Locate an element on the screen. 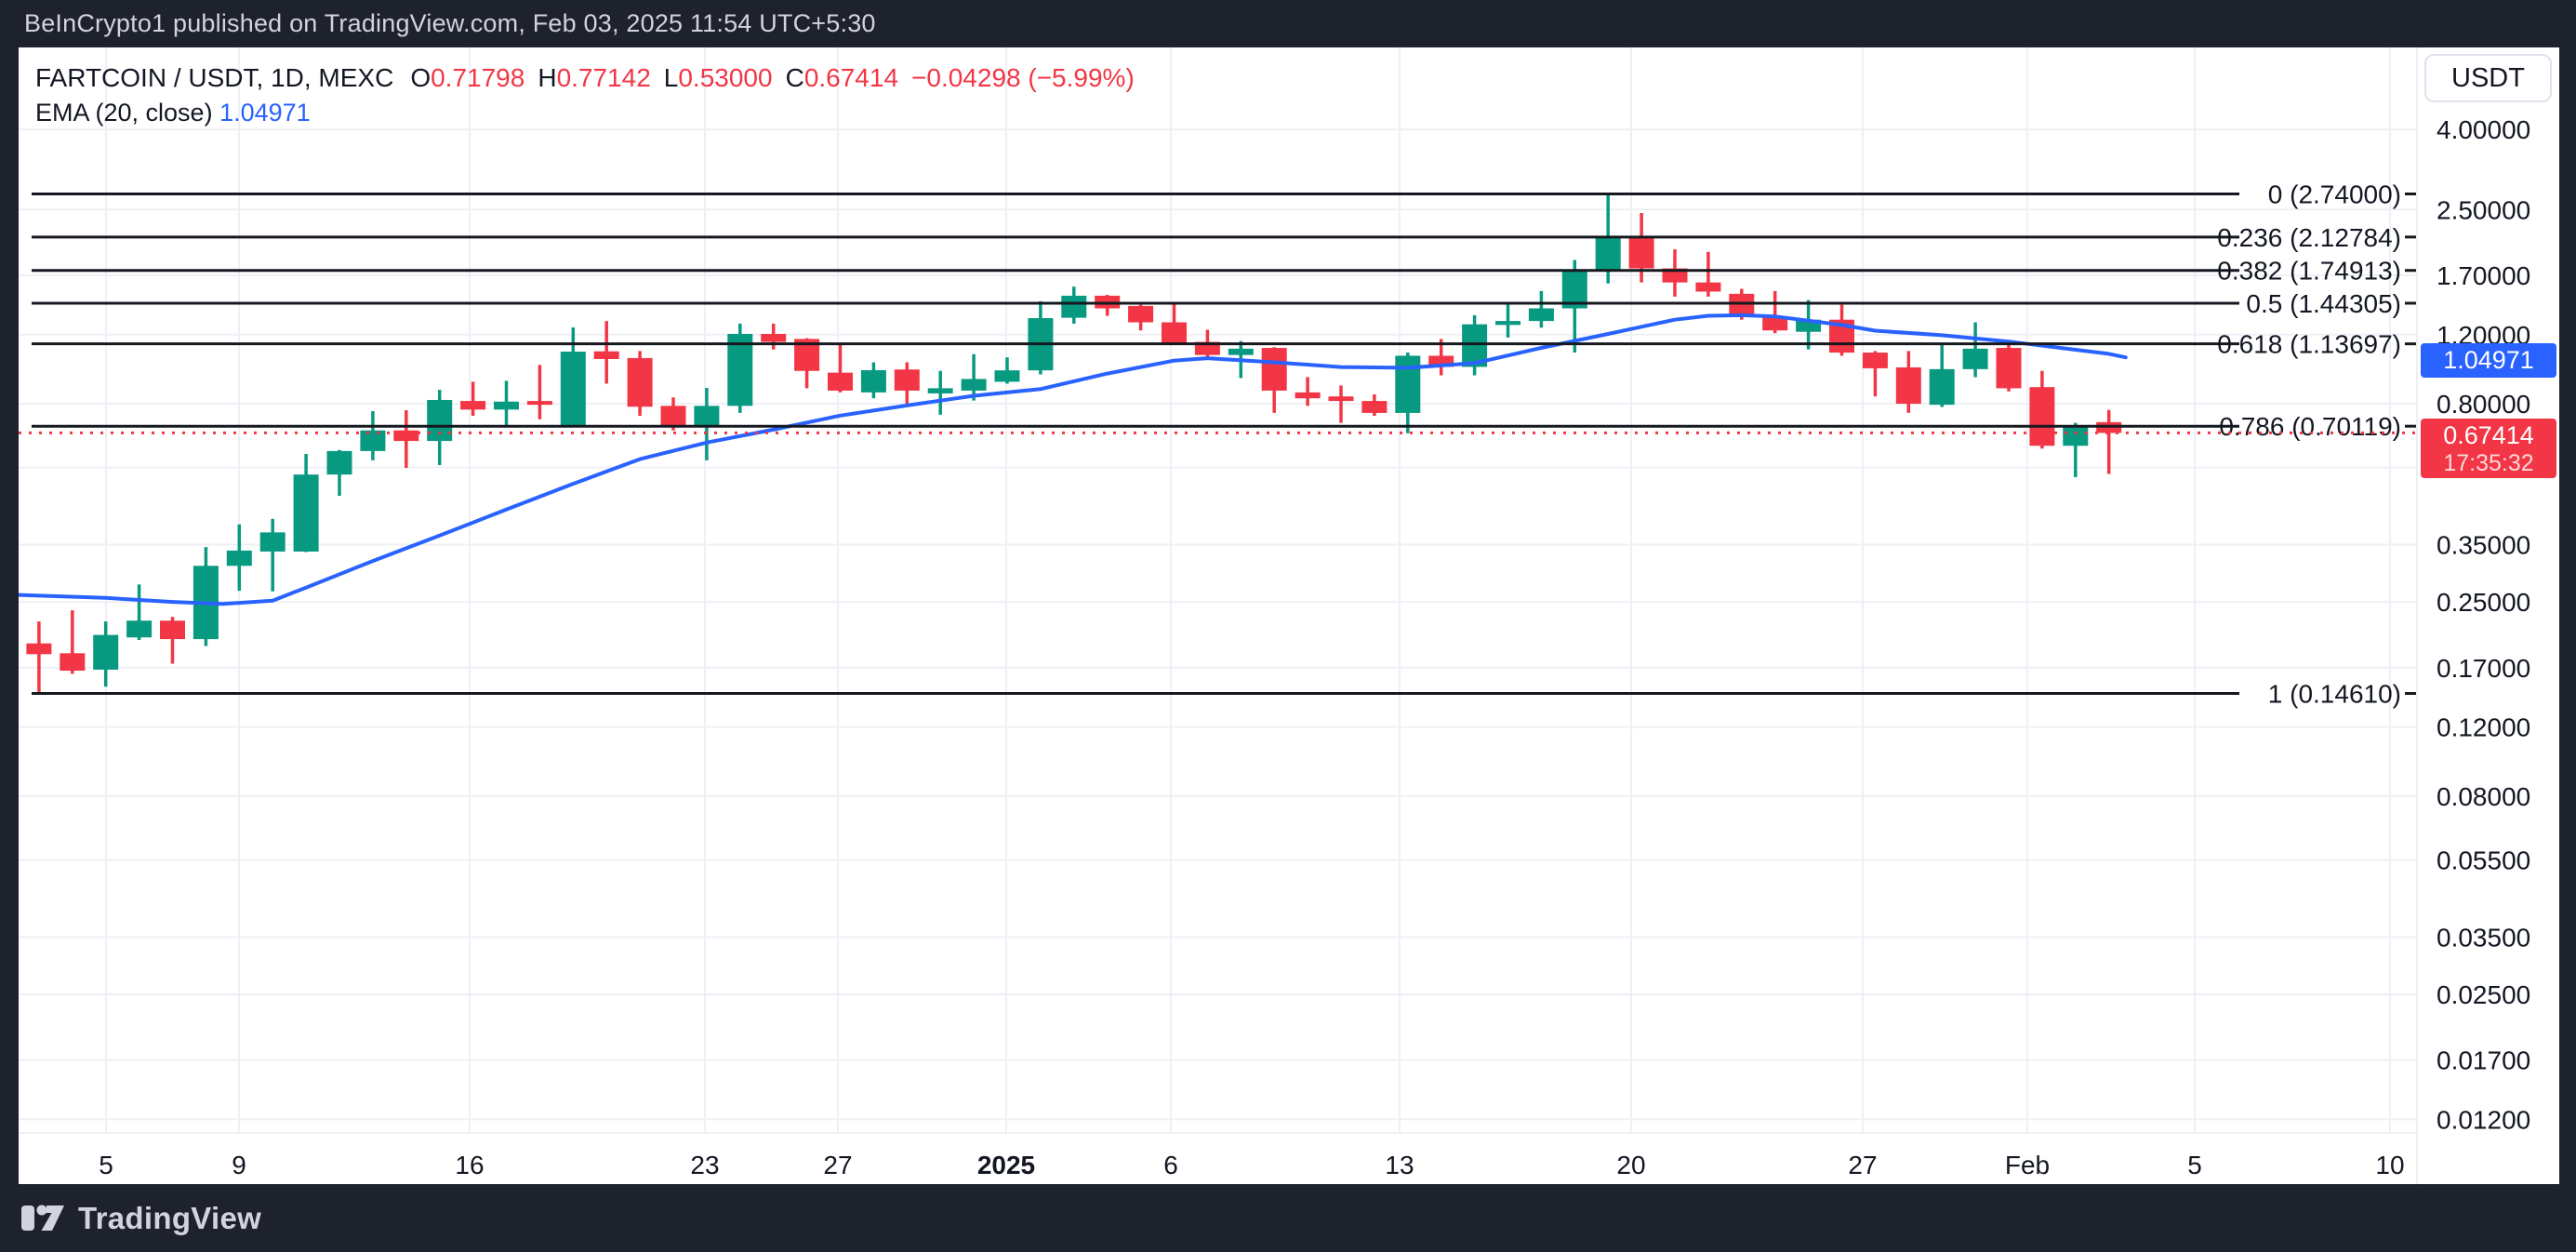 The width and height of the screenshot is (2576, 1252). time-axis-label: 27 is located at coordinates (837, 1165).